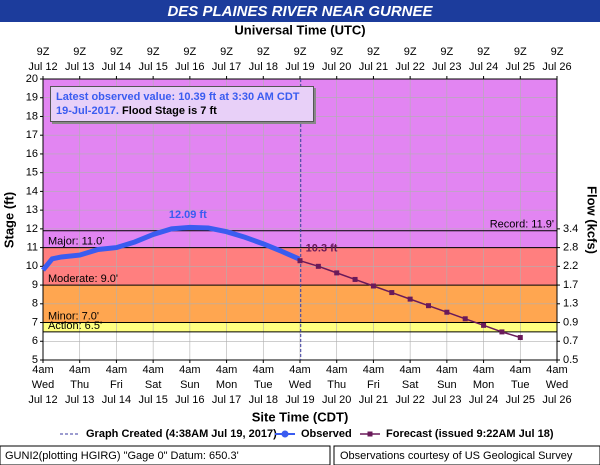  Describe the element at coordinates (35, 304) in the screenshot. I see `y-tick-label: 8` at that location.